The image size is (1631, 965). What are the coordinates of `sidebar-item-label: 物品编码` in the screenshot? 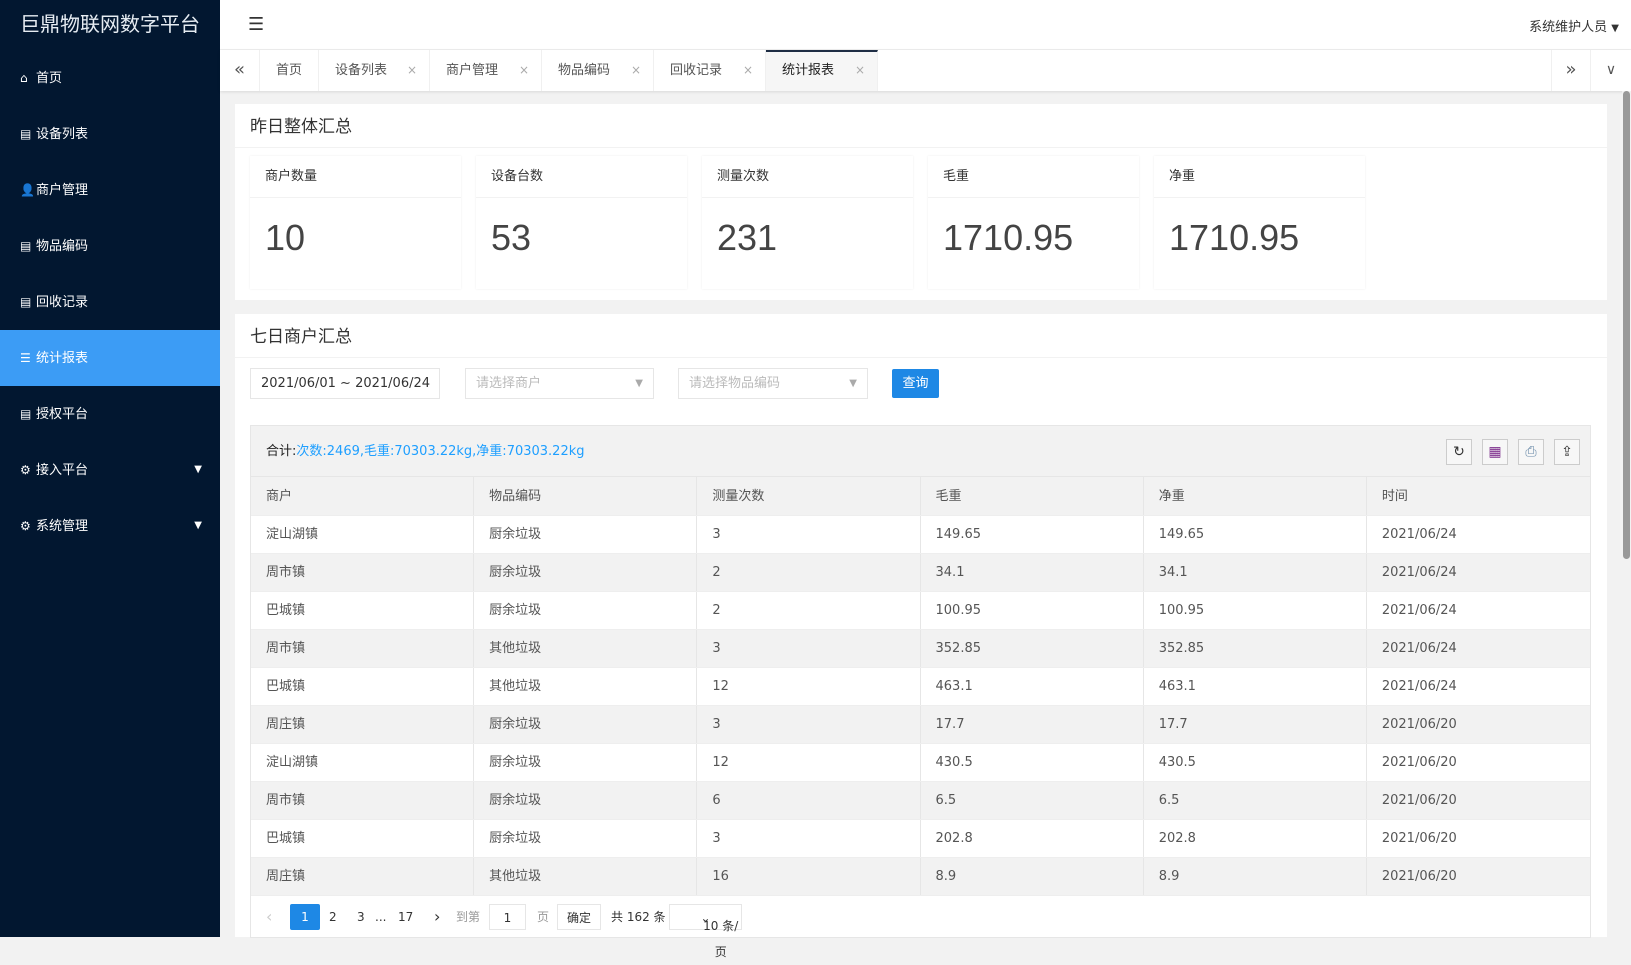 It's located at (62, 246).